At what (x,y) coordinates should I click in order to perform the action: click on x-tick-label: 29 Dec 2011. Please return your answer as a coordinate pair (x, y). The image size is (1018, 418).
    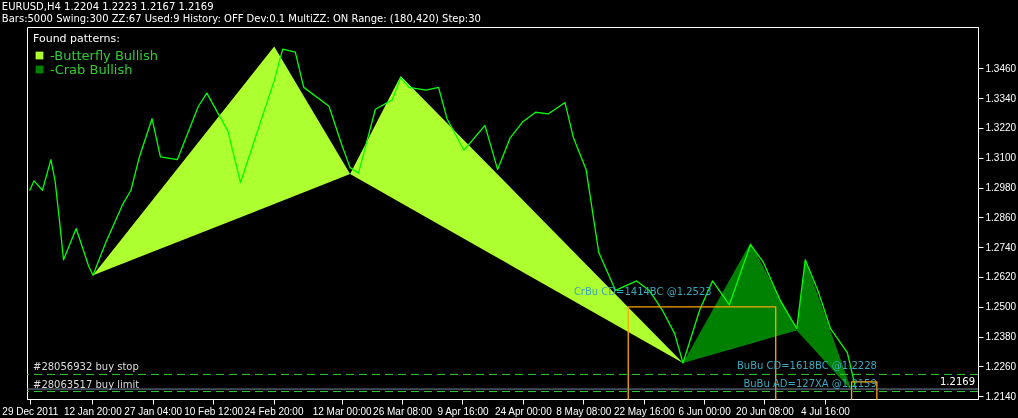
    Looking at the image, I should click on (30, 411).